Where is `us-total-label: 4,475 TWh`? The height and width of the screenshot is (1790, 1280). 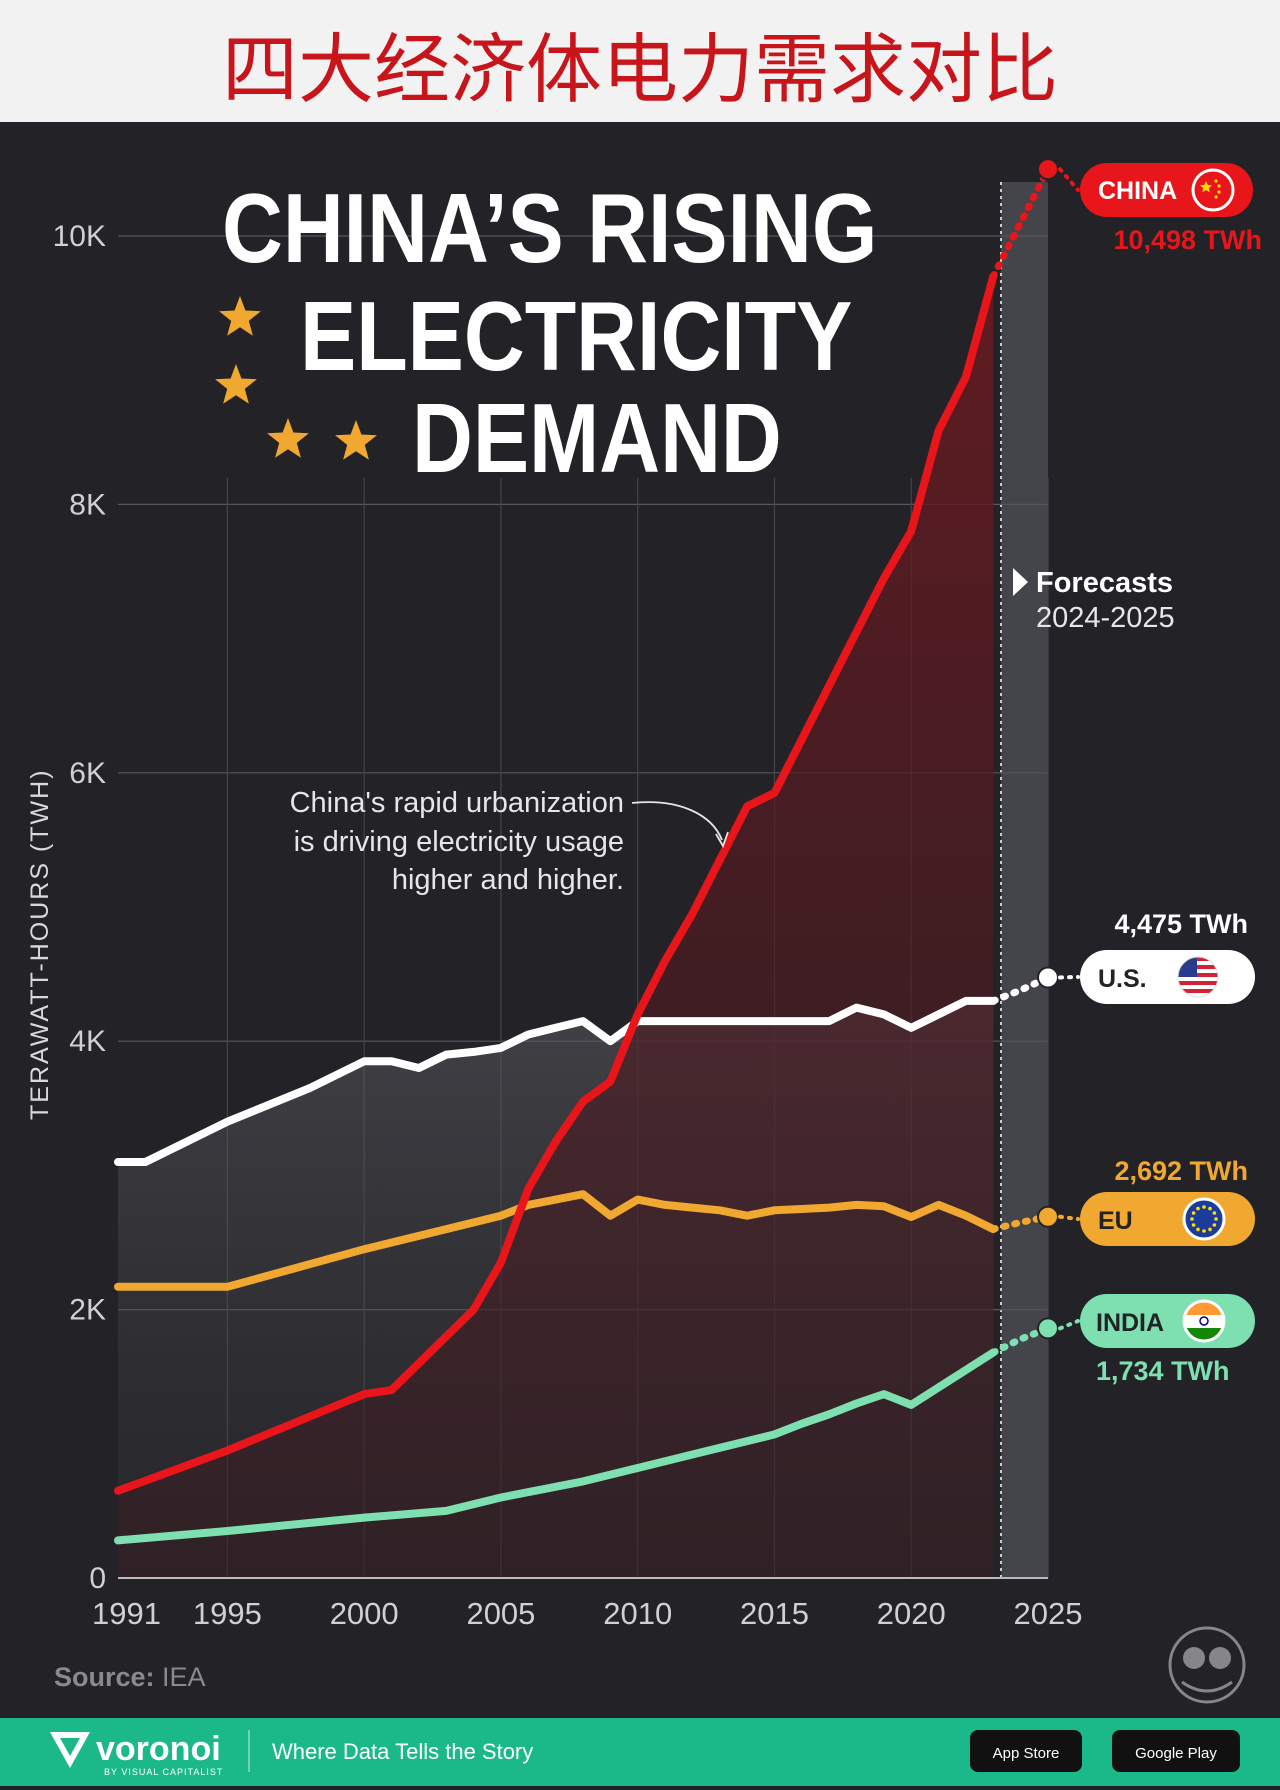
us-total-label: 4,475 TWh is located at coordinates (1181, 924).